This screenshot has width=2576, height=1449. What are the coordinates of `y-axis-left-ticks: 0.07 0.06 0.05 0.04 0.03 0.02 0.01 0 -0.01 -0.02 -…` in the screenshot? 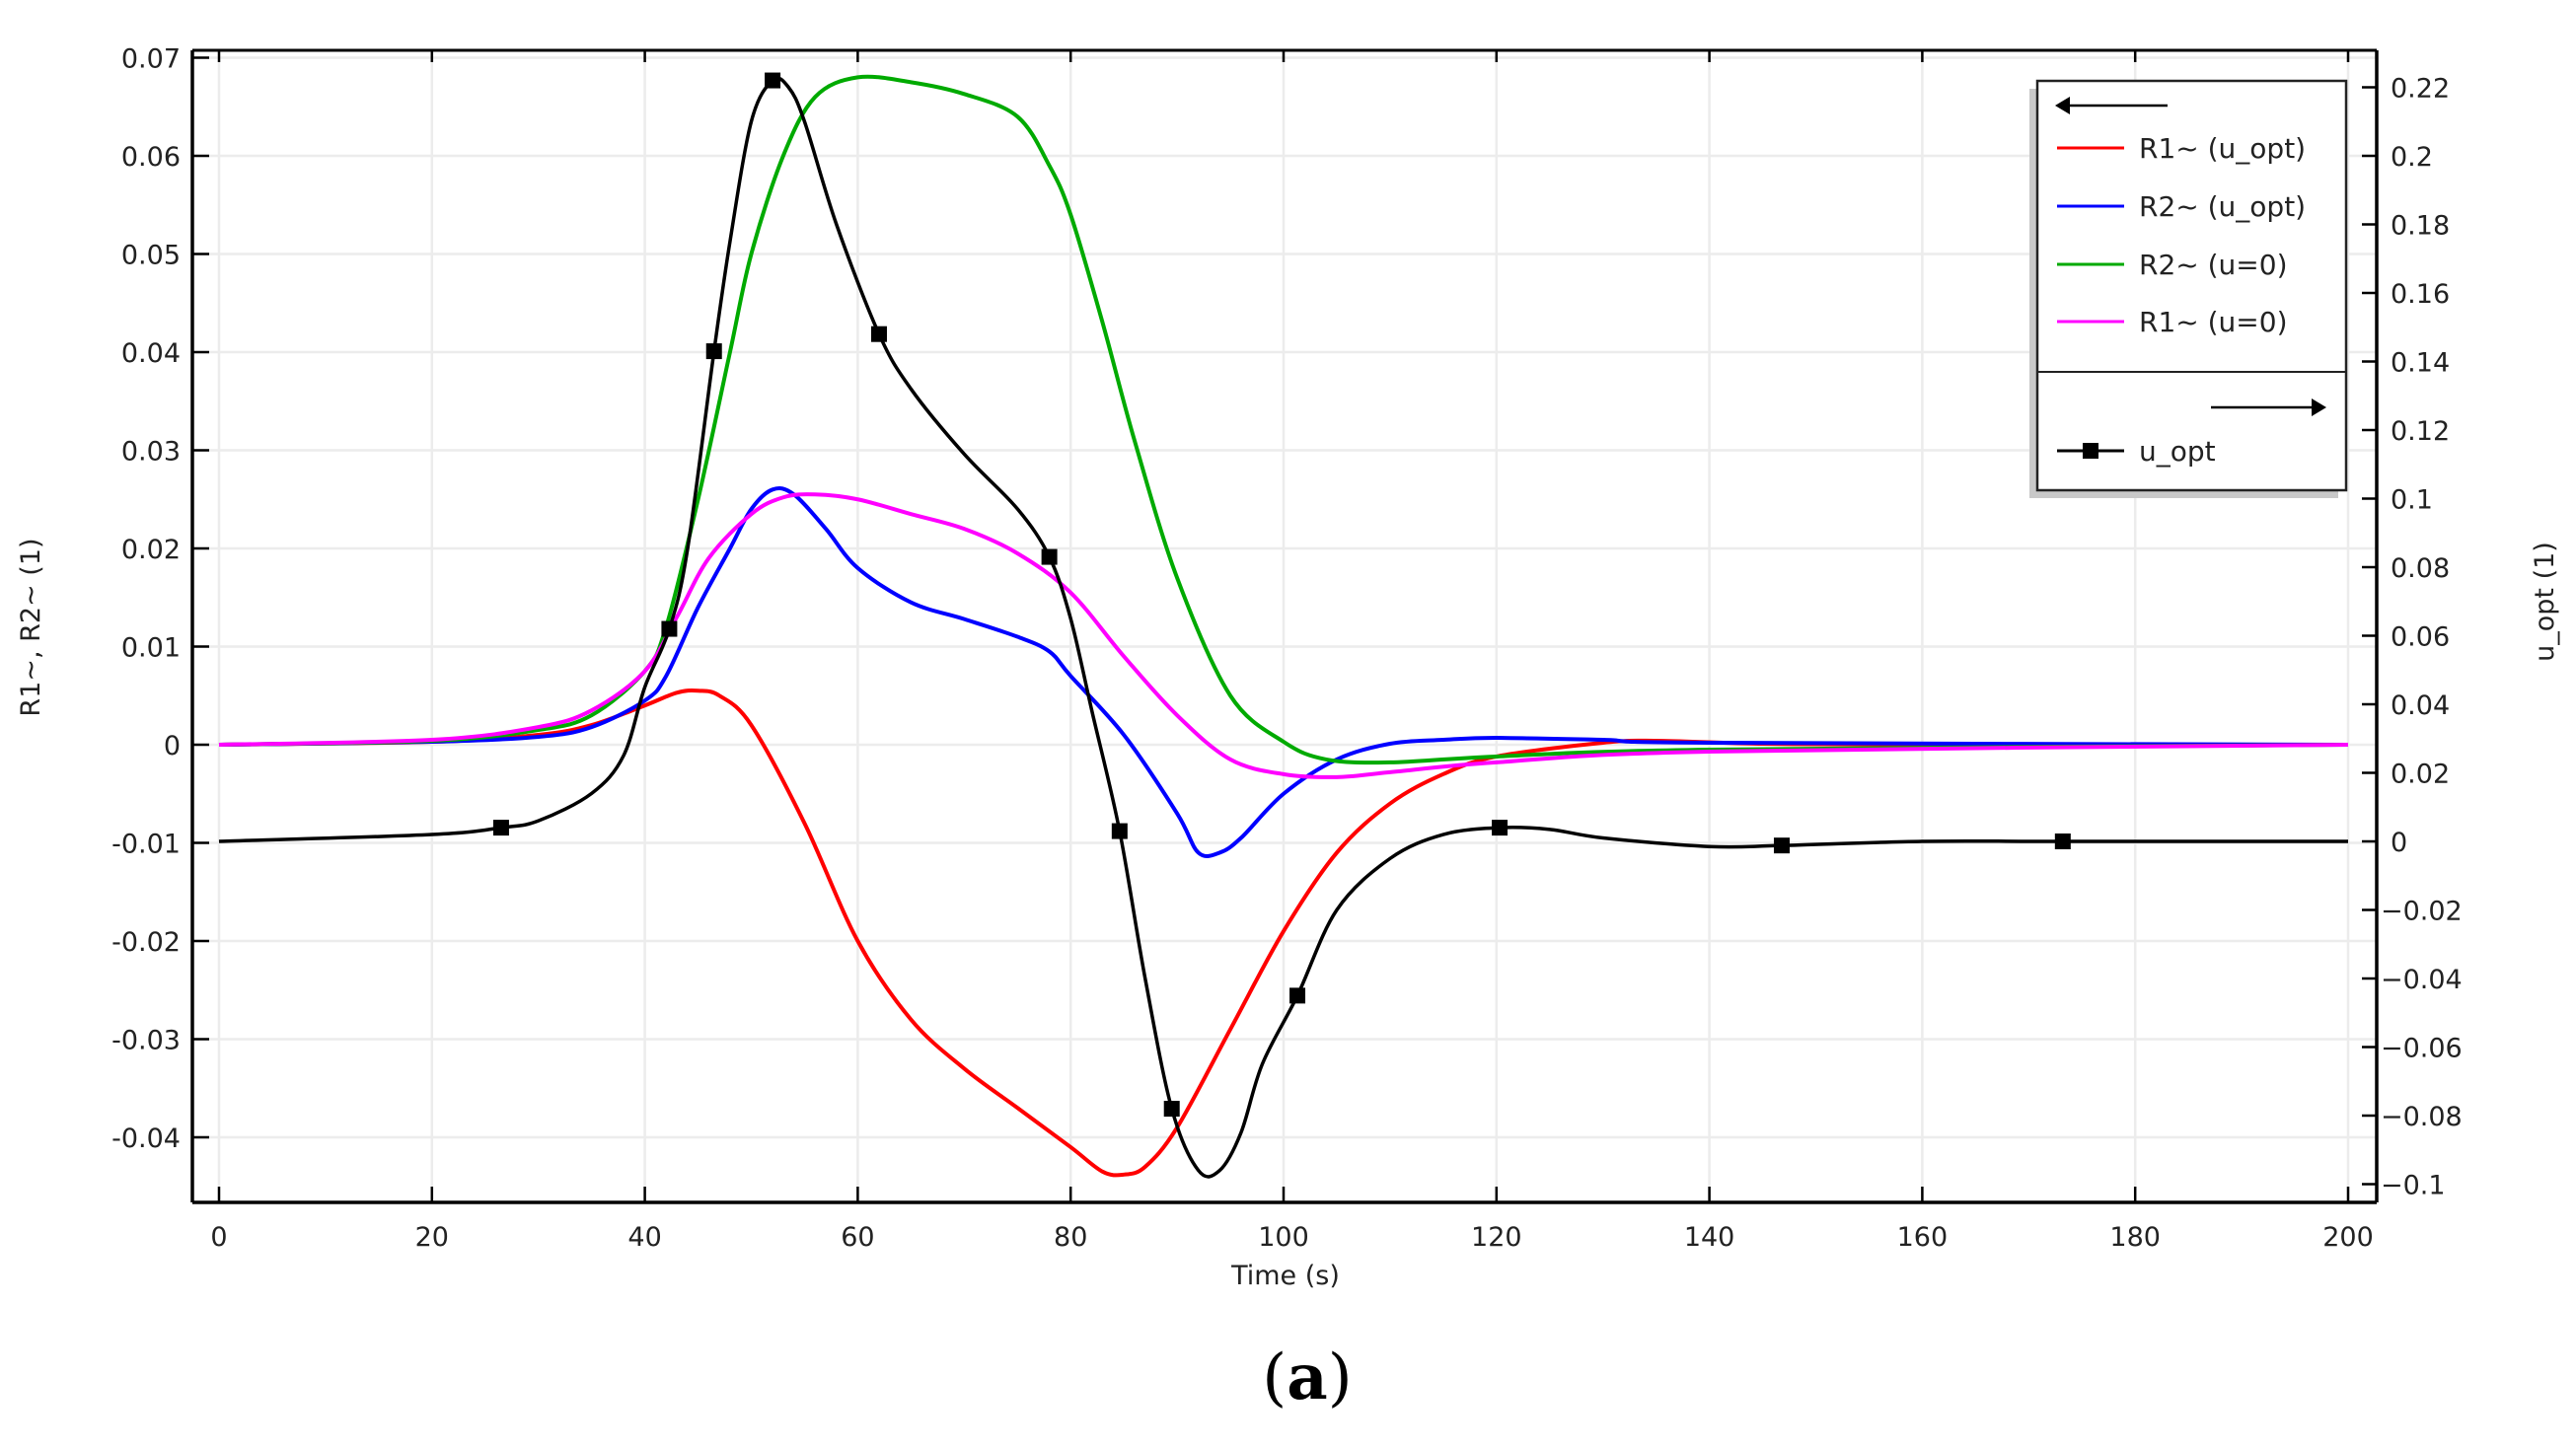 It's located at (160, 599).